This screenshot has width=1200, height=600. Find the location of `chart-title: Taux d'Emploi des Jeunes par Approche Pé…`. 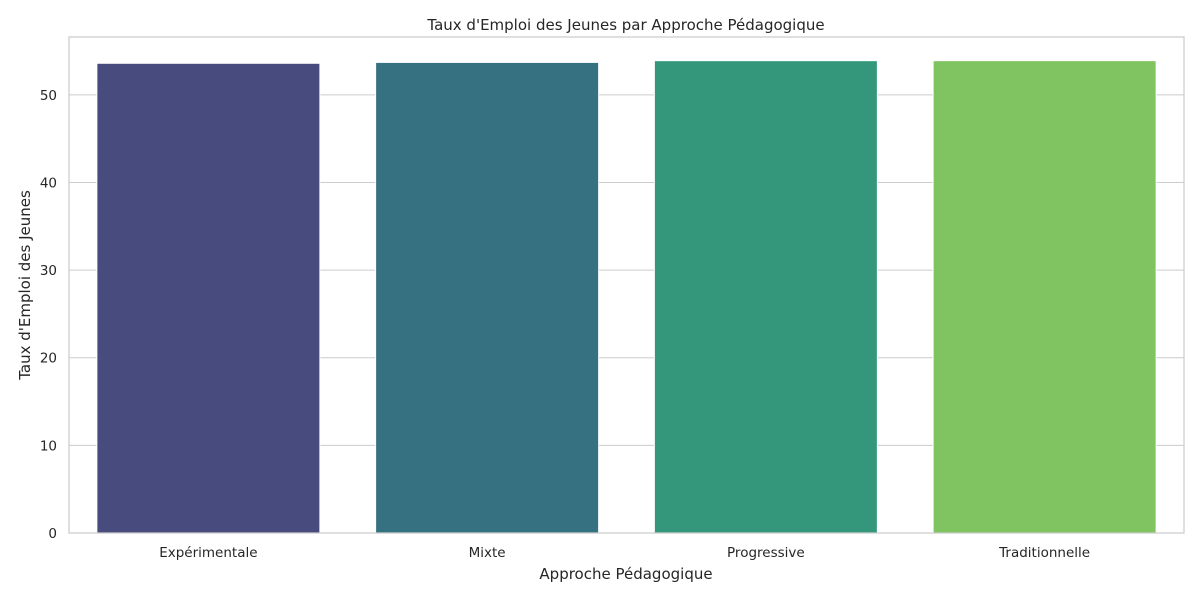

chart-title: Taux d'Emploi des Jeunes par Approche Pé… is located at coordinates (625, 25).